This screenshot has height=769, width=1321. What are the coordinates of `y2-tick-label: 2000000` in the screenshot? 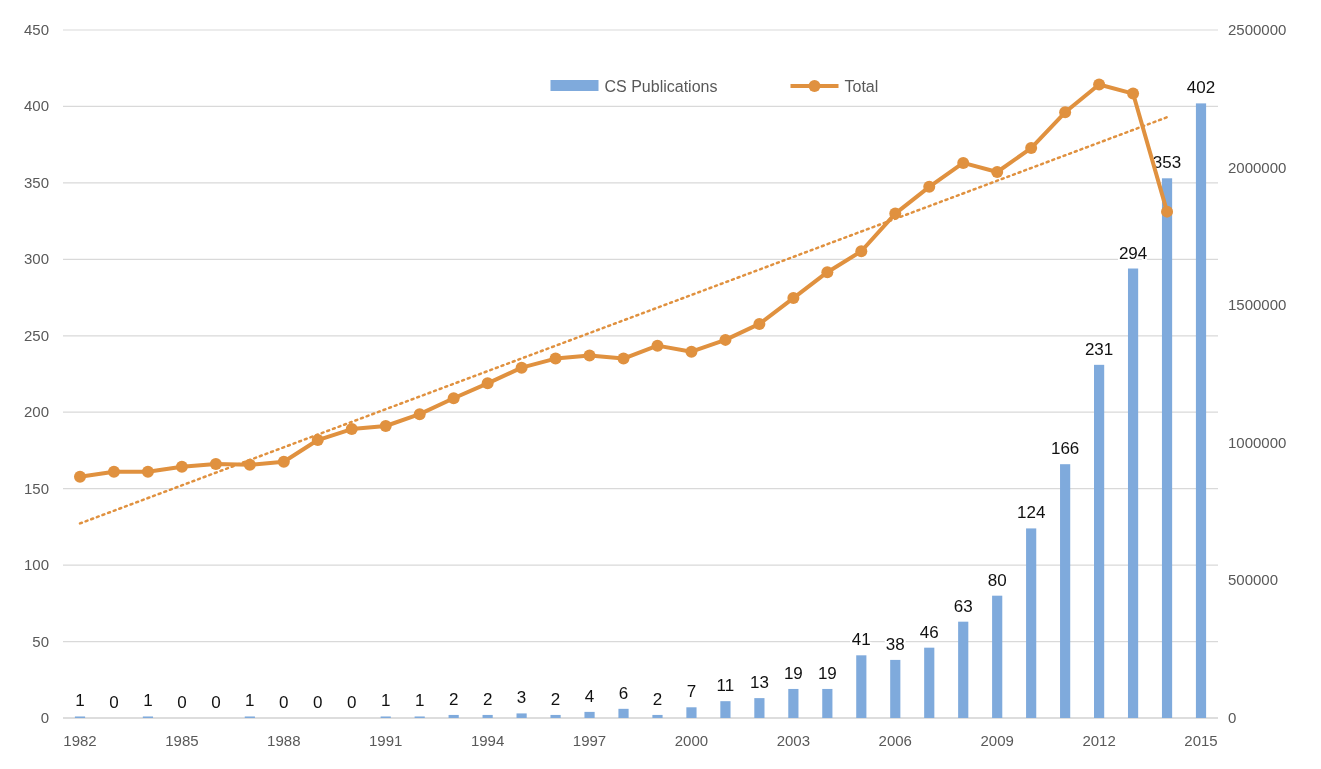 It's located at (1257, 167).